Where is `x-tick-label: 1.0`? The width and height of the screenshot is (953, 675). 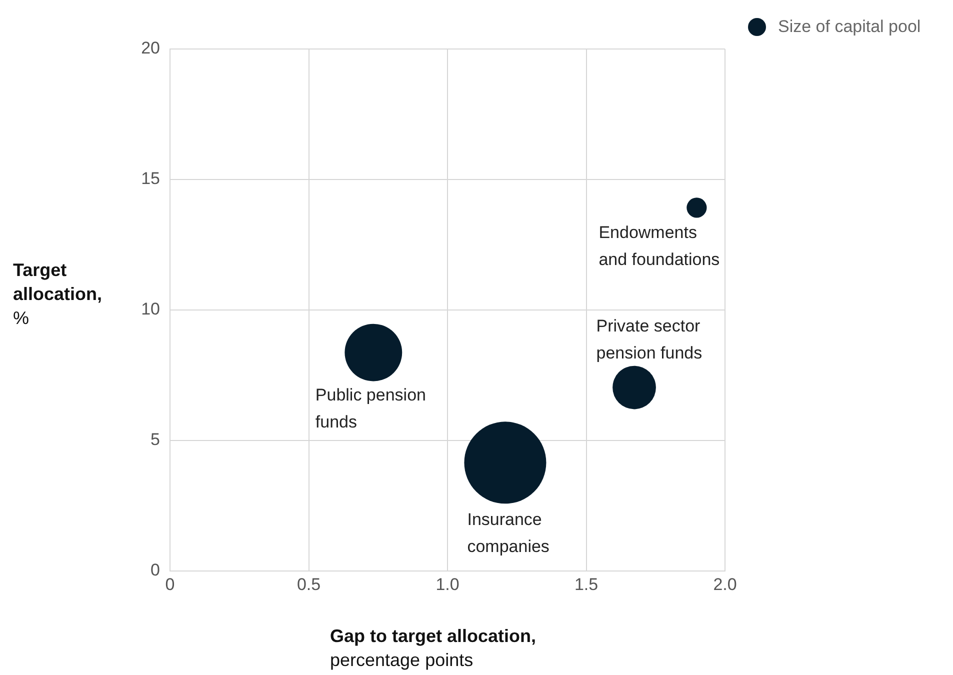 x-tick-label: 1.0 is located at coordinates (448, 584).